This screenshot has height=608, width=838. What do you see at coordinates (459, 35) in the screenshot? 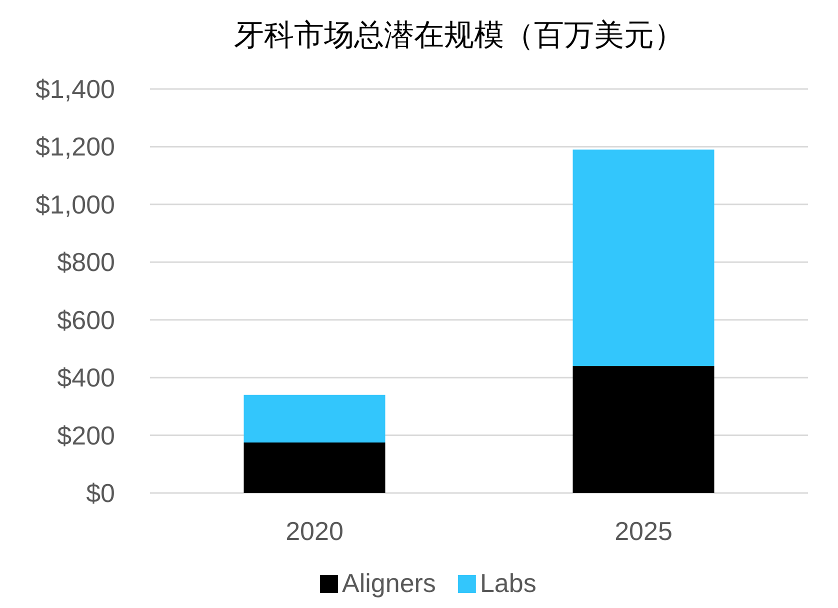
I see `chart-title: 牙科市场总潜在规模（百万美元）` at bounding box center [459, 35].